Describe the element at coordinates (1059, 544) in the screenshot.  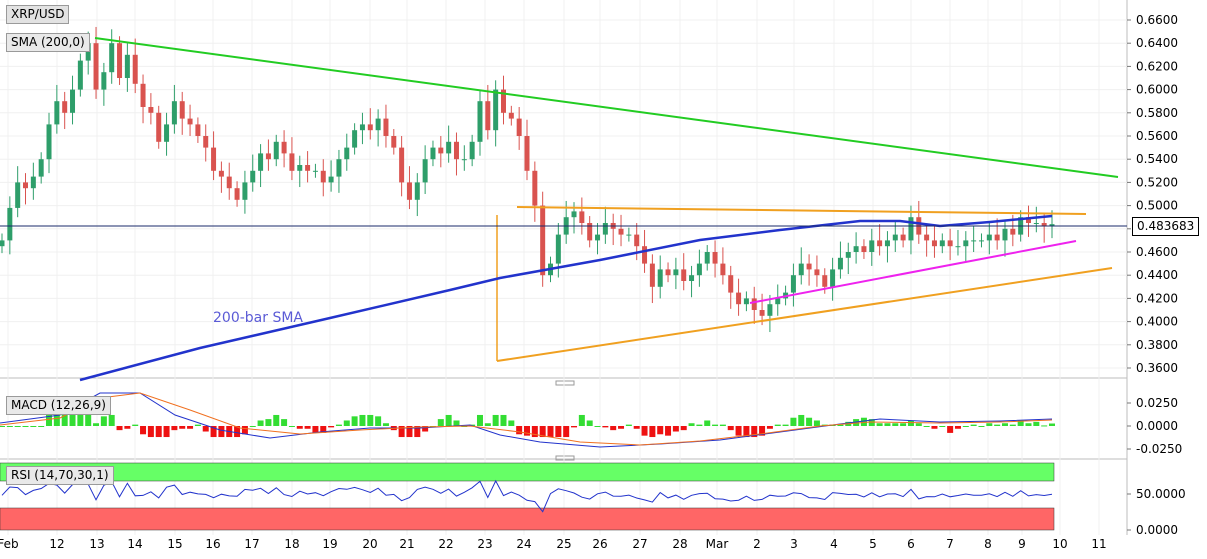
I see `date-tick-label: 10` at that location.